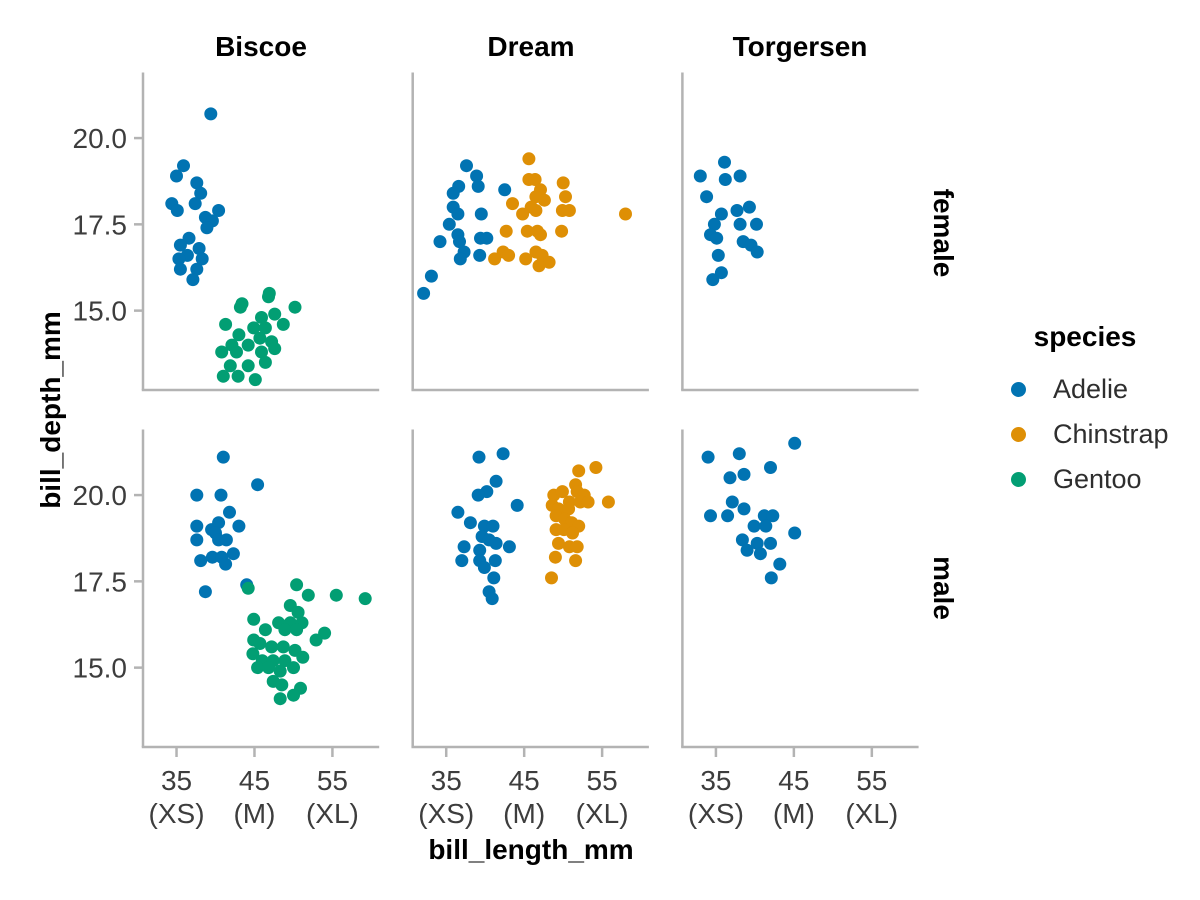 Image resolution: width=1200 pixels, height=900 pixels. What do you see at coordinates (943, 233) in the screenshot?
I see `facet-row-title-female: female` at bounding box center [943, 233].